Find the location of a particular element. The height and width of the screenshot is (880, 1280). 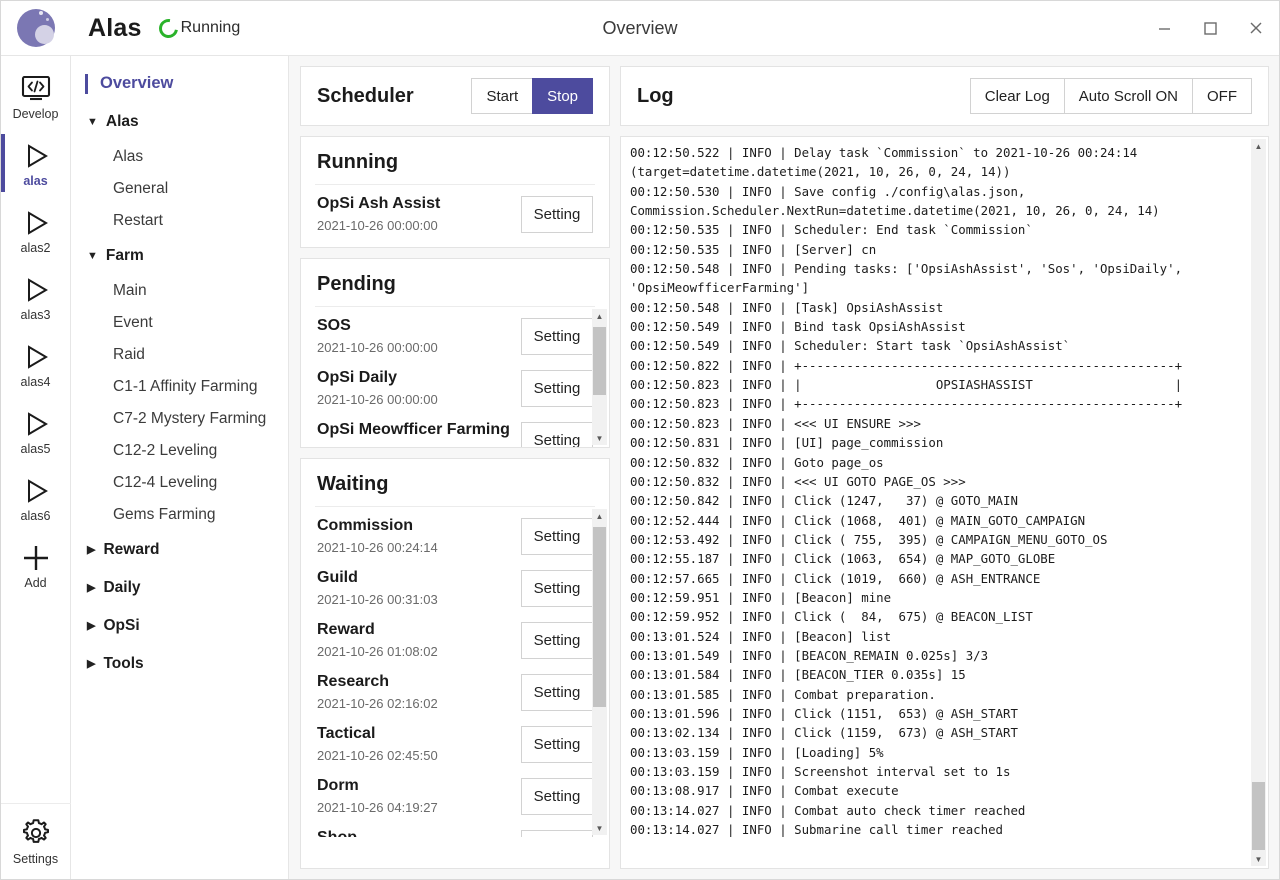

task-name: OpSi Ash Assist is located at coordinates (379, 203).